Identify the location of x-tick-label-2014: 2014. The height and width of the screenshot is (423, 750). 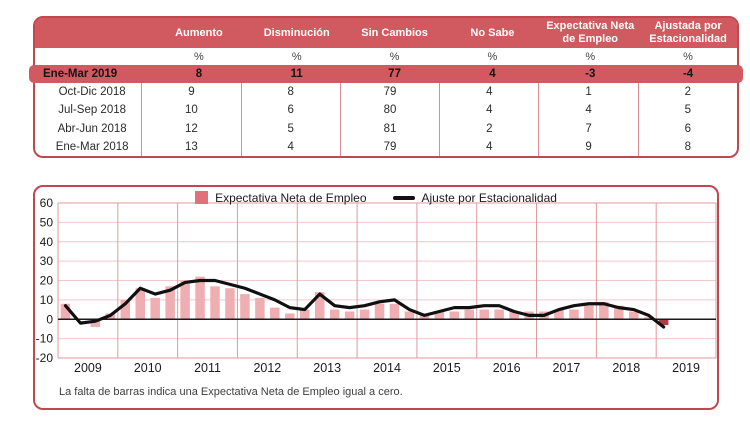
(387, 368).